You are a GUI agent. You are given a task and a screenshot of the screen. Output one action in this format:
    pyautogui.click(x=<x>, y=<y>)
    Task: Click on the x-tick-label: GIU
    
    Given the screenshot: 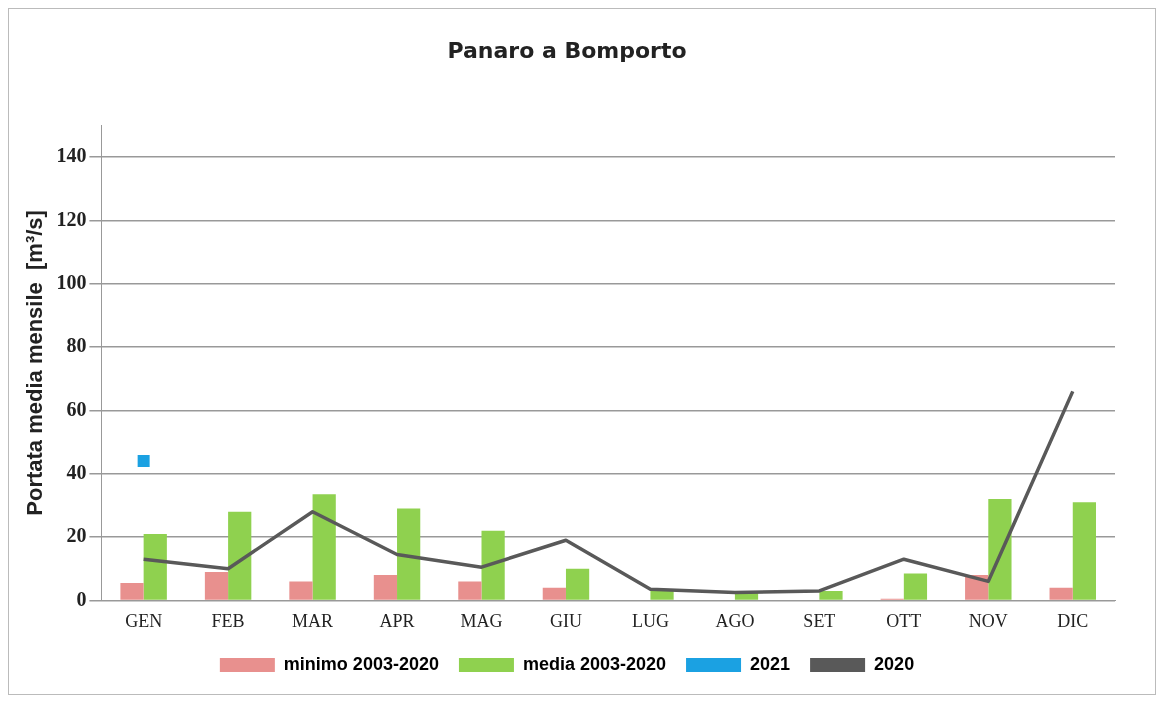 What is the action you would take?
    pyautogui.click(x=565, y=620)
    